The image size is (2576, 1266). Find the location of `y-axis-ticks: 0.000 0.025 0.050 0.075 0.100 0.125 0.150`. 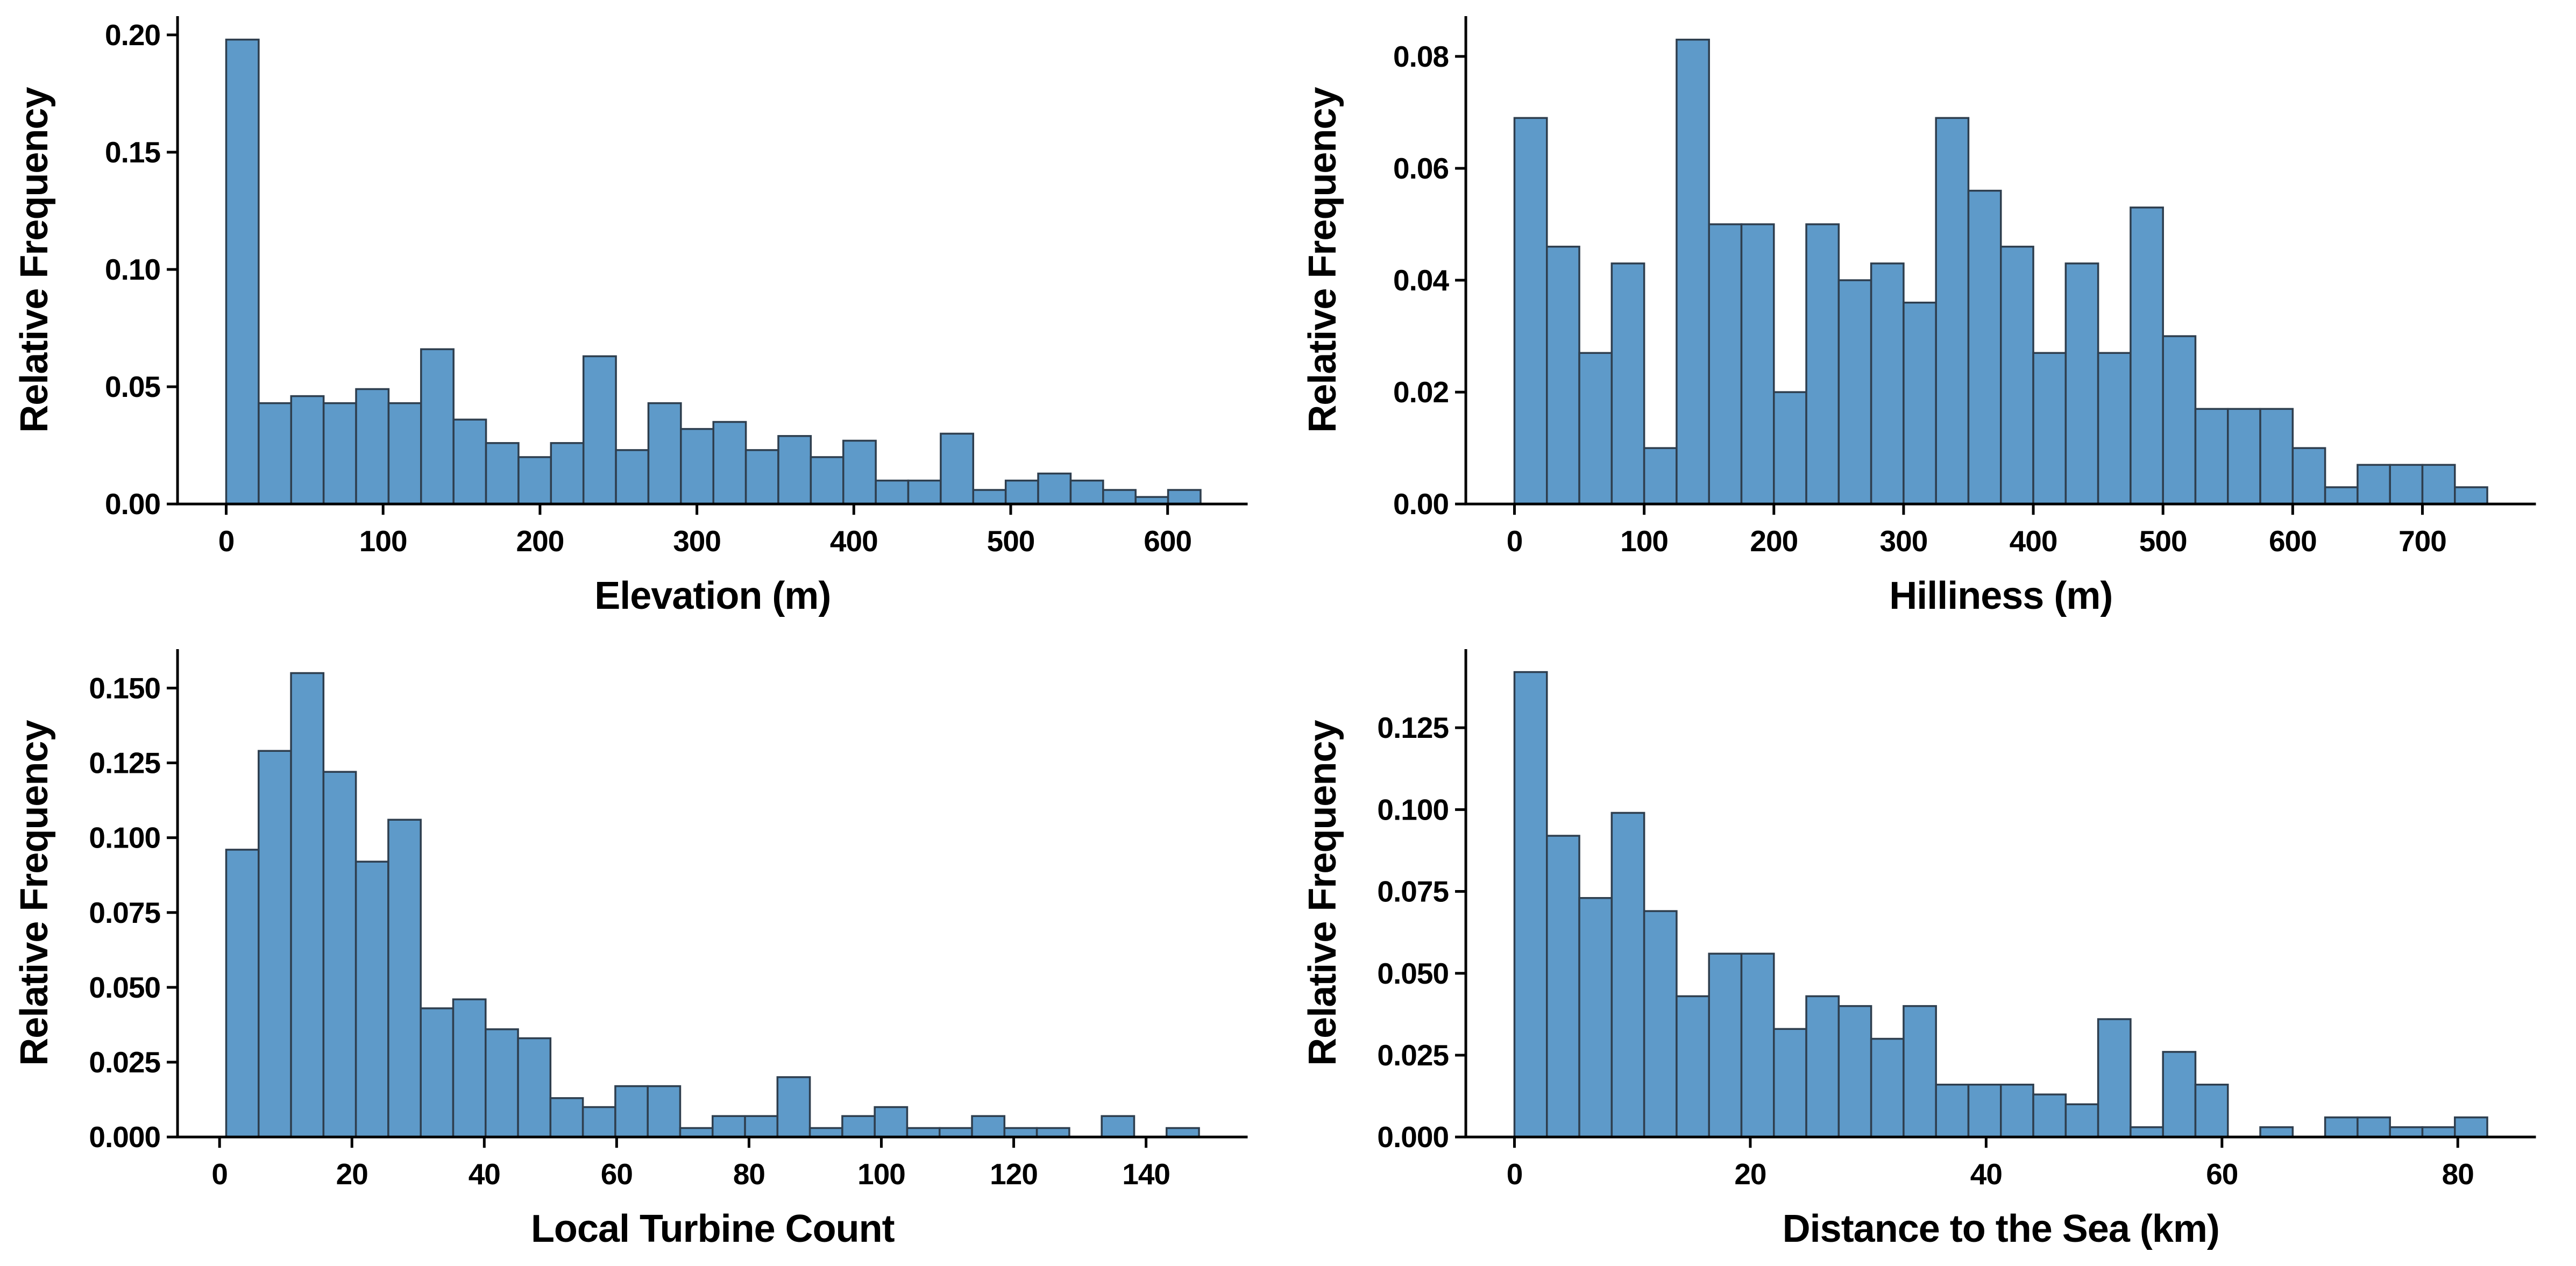

y-axis-ticks: 0.000 0.025 0.050 0.075 0.100 0.125 0.150 is located at coordinates (133, 913).